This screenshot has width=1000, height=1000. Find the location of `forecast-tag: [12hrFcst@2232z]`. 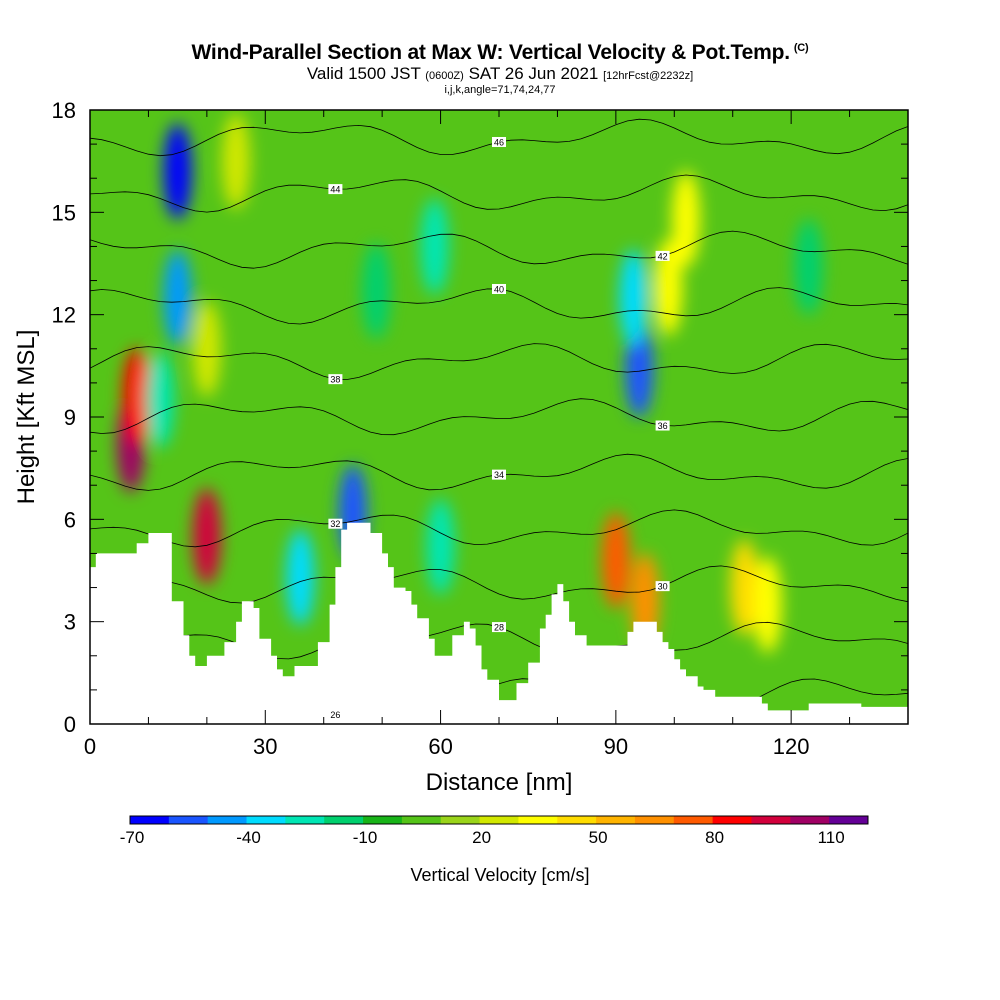

forecast-tag: [12hrFcst@2232z] is located at coordinates (648, 76).